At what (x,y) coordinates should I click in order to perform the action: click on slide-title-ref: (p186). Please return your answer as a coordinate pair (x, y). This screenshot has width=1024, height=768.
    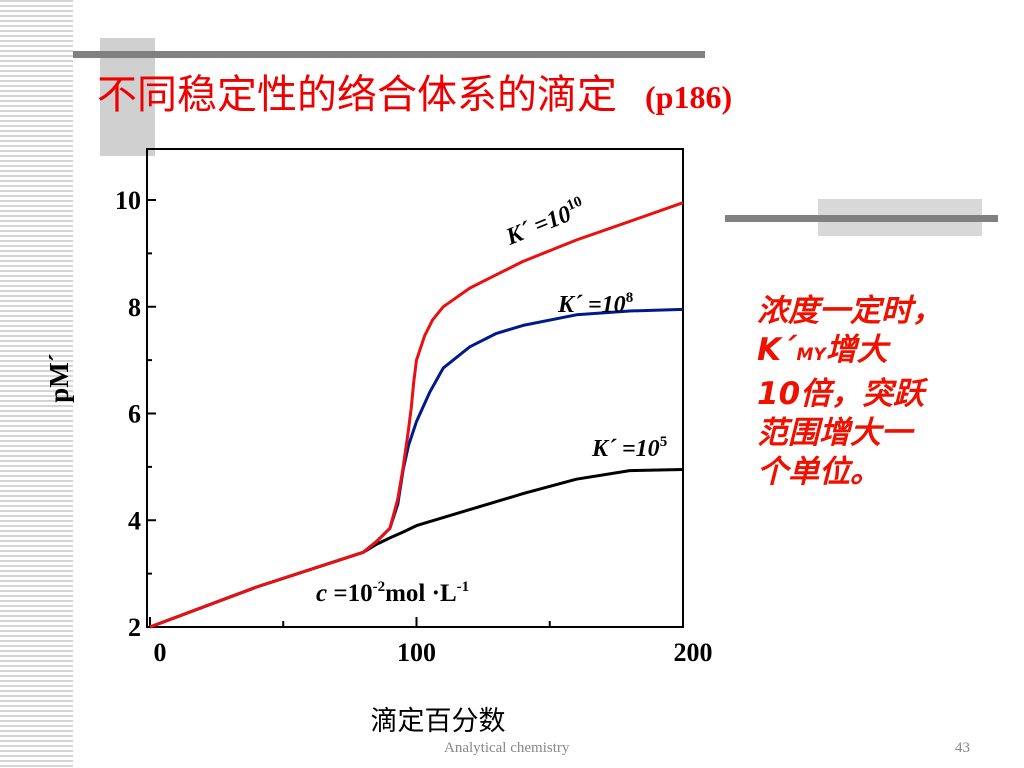
    Looking at the image, I should click on (689, 97).